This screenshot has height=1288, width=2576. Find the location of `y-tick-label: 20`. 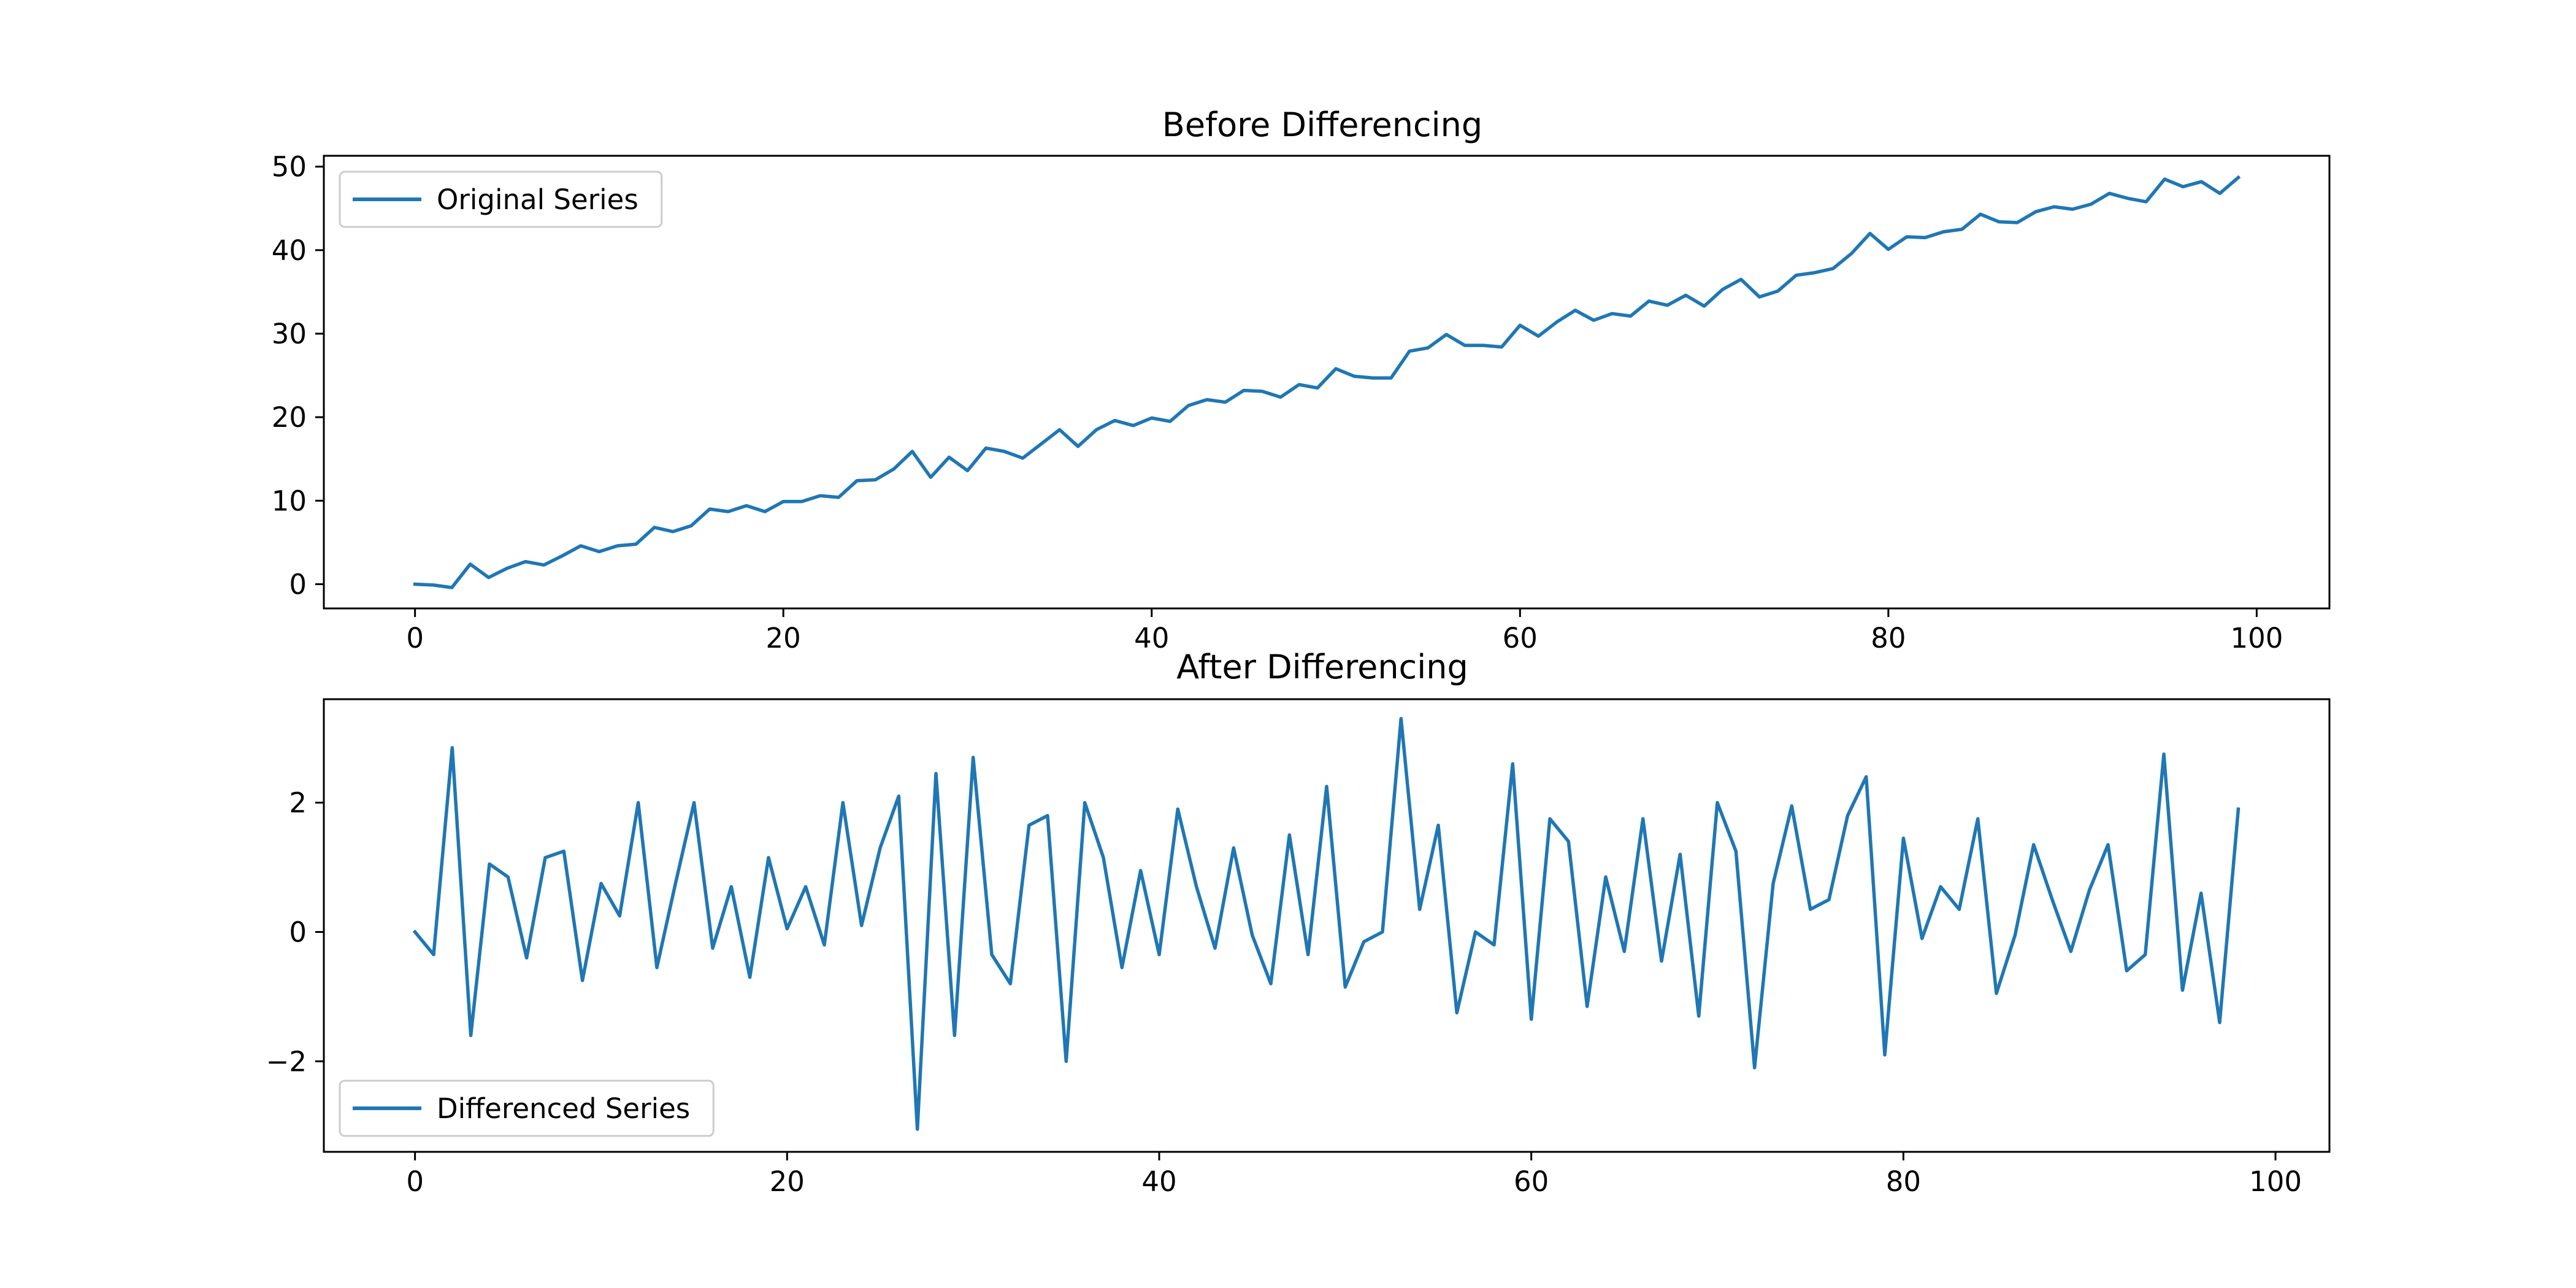

y-tick-label: 20 is located at coordinates (289, 417).